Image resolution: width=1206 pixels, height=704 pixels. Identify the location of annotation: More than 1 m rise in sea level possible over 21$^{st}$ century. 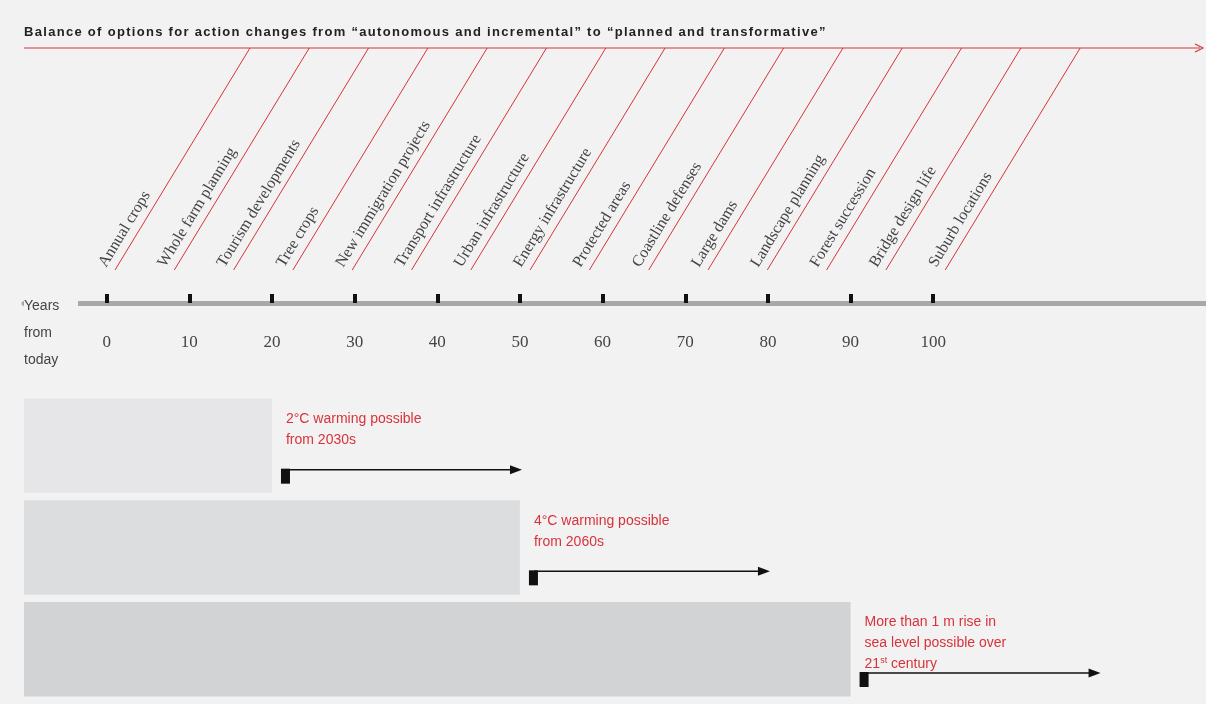
(935, 642).